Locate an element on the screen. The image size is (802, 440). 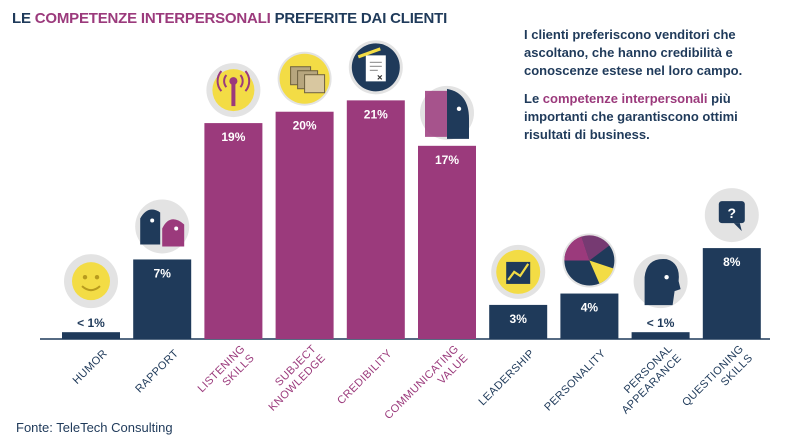
intro-p2-highlight: competenze interpersonali is located at coordinates (625, 98).